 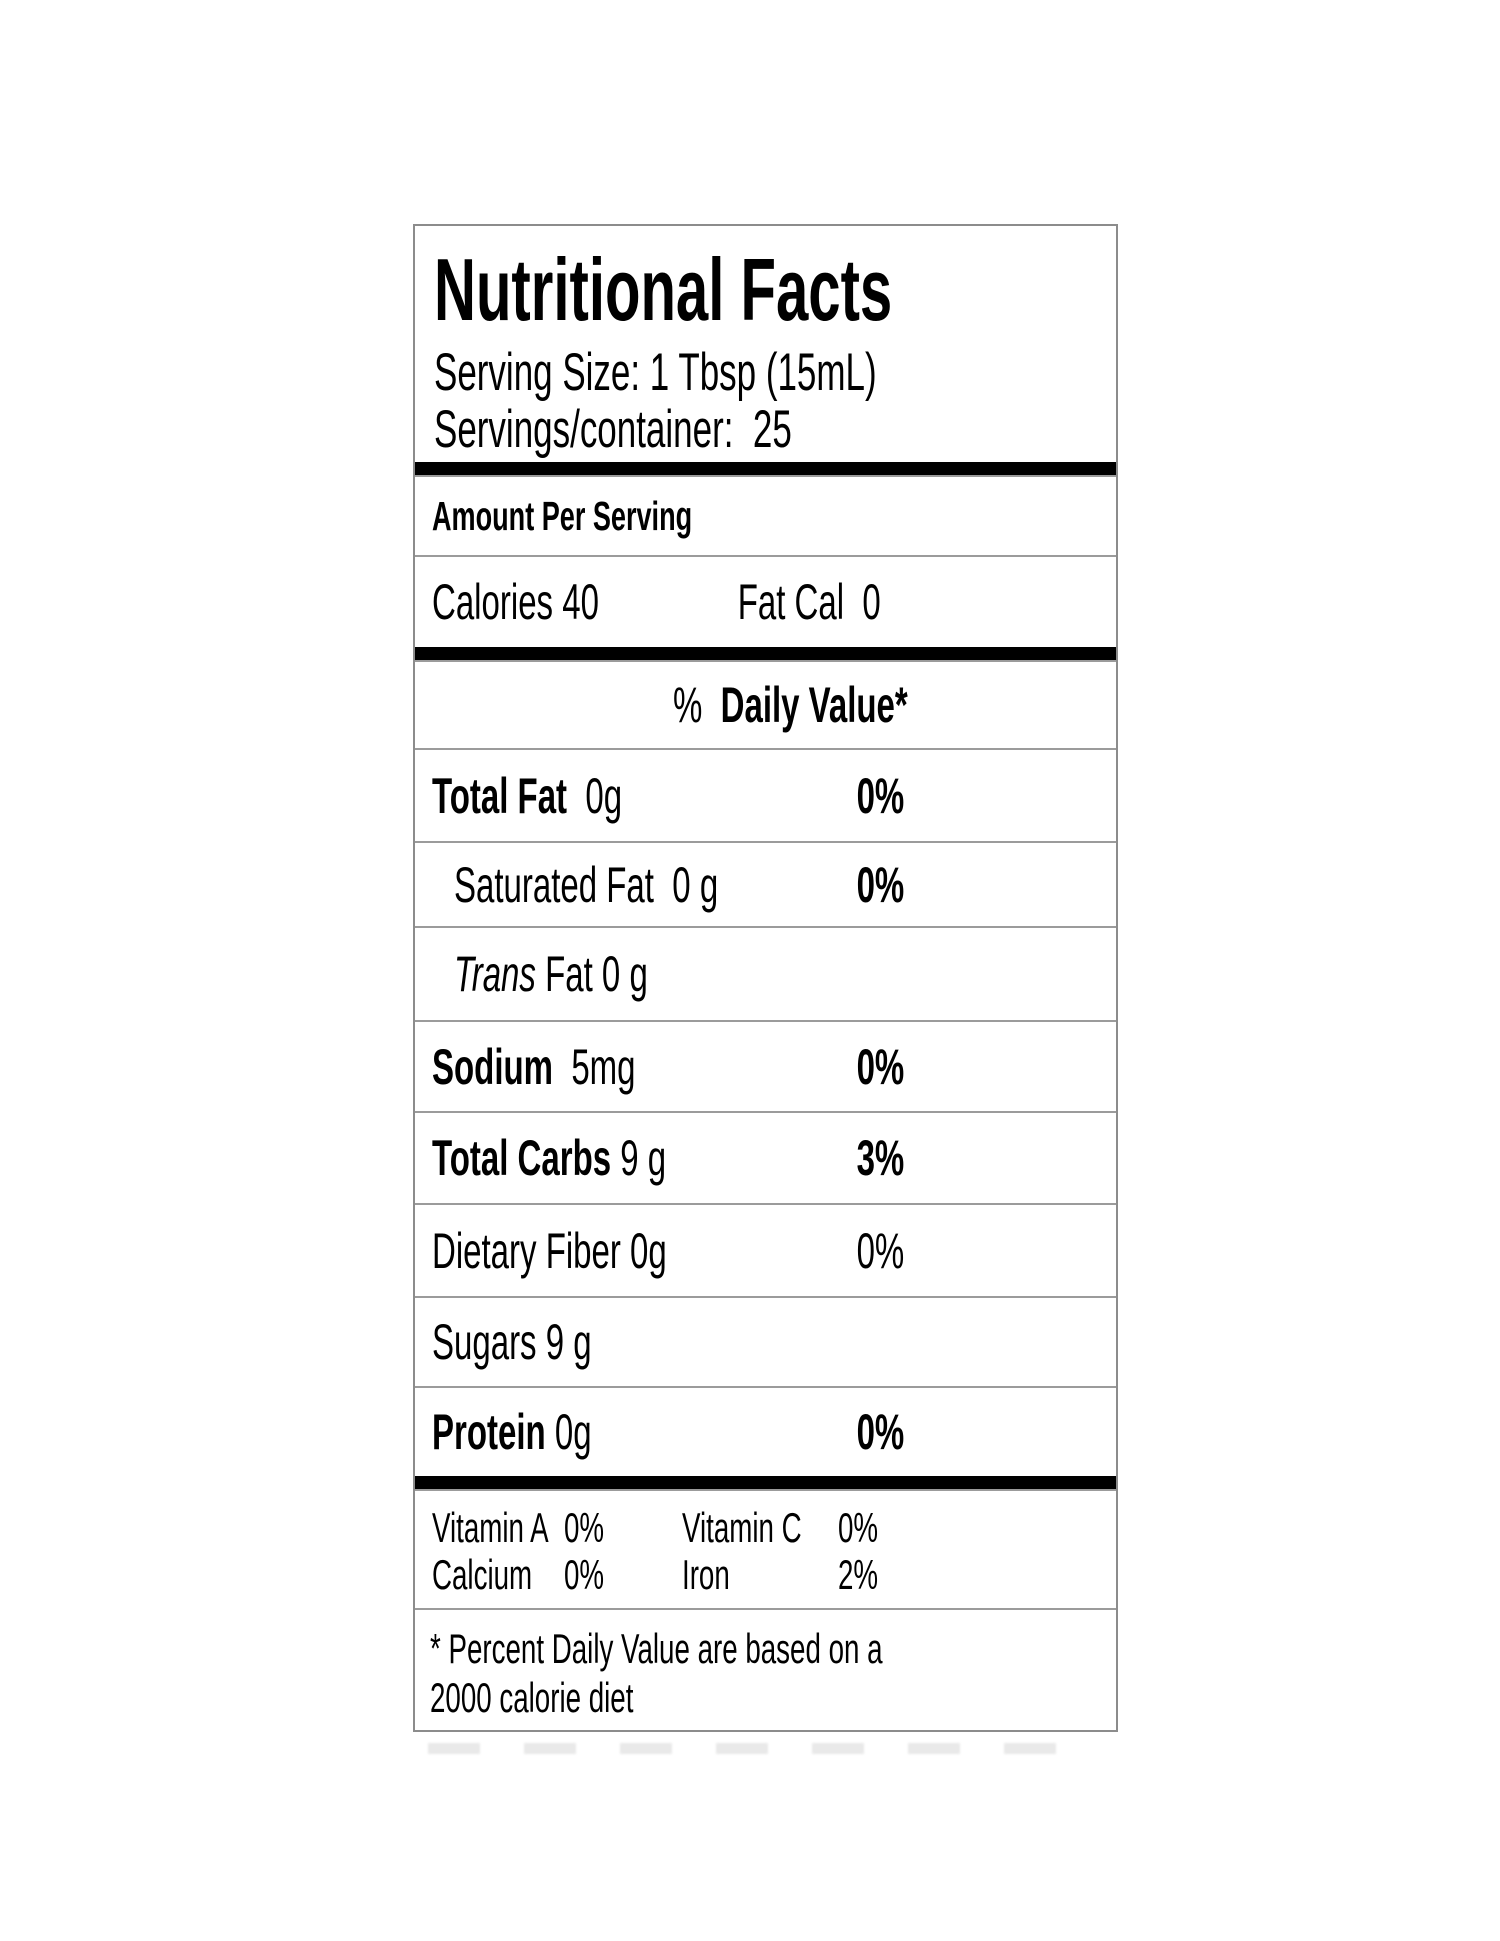 What do you see at coordinates (765, 794) in the screenshot?
I see `nutrient-row-total-fat: Total Fat 0g 0%` at bounding box center [765, 794].